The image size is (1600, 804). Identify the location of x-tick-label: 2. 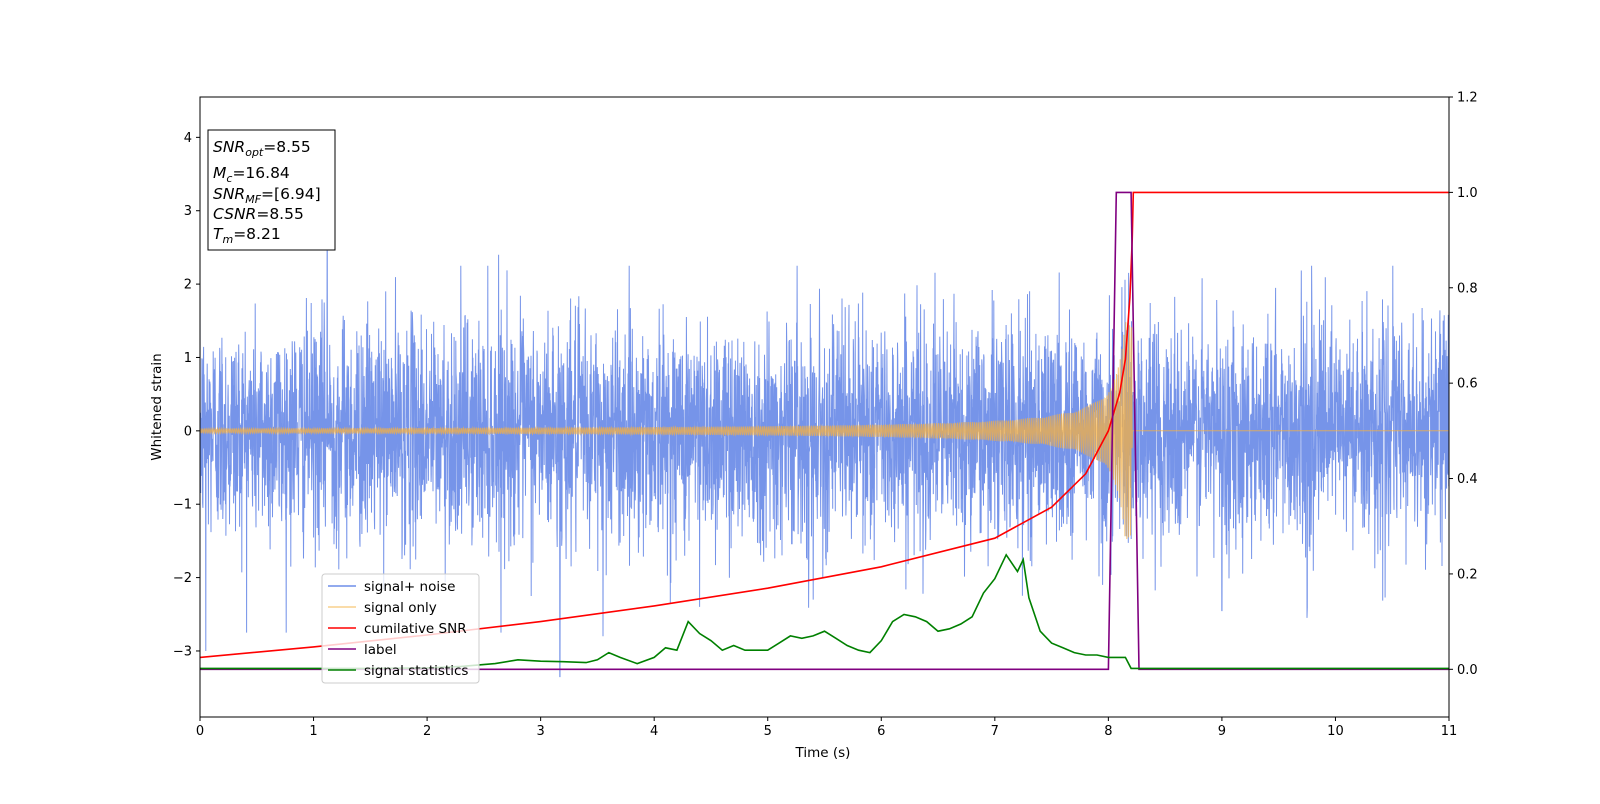
(427, 731).